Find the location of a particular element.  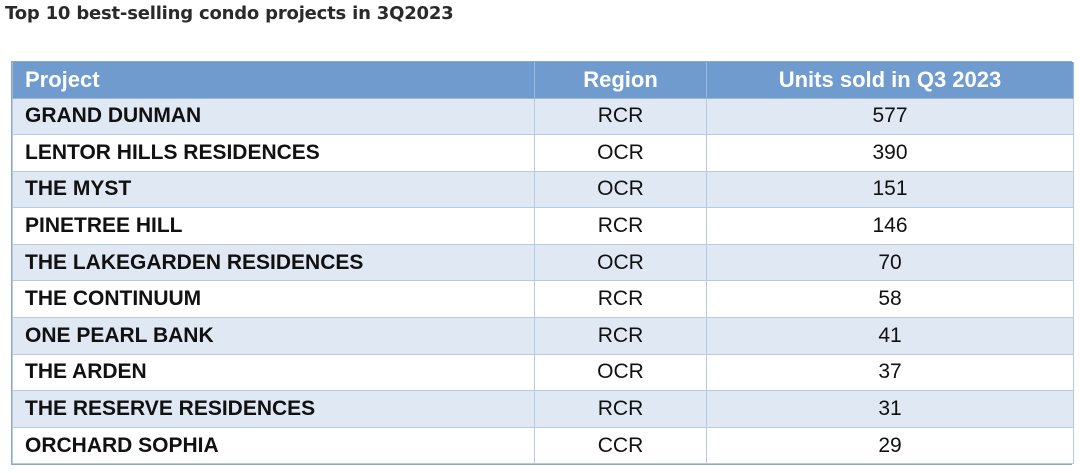

table-row: GRAND DUNMAN RCR 577 is located at coordinates (543, 116).